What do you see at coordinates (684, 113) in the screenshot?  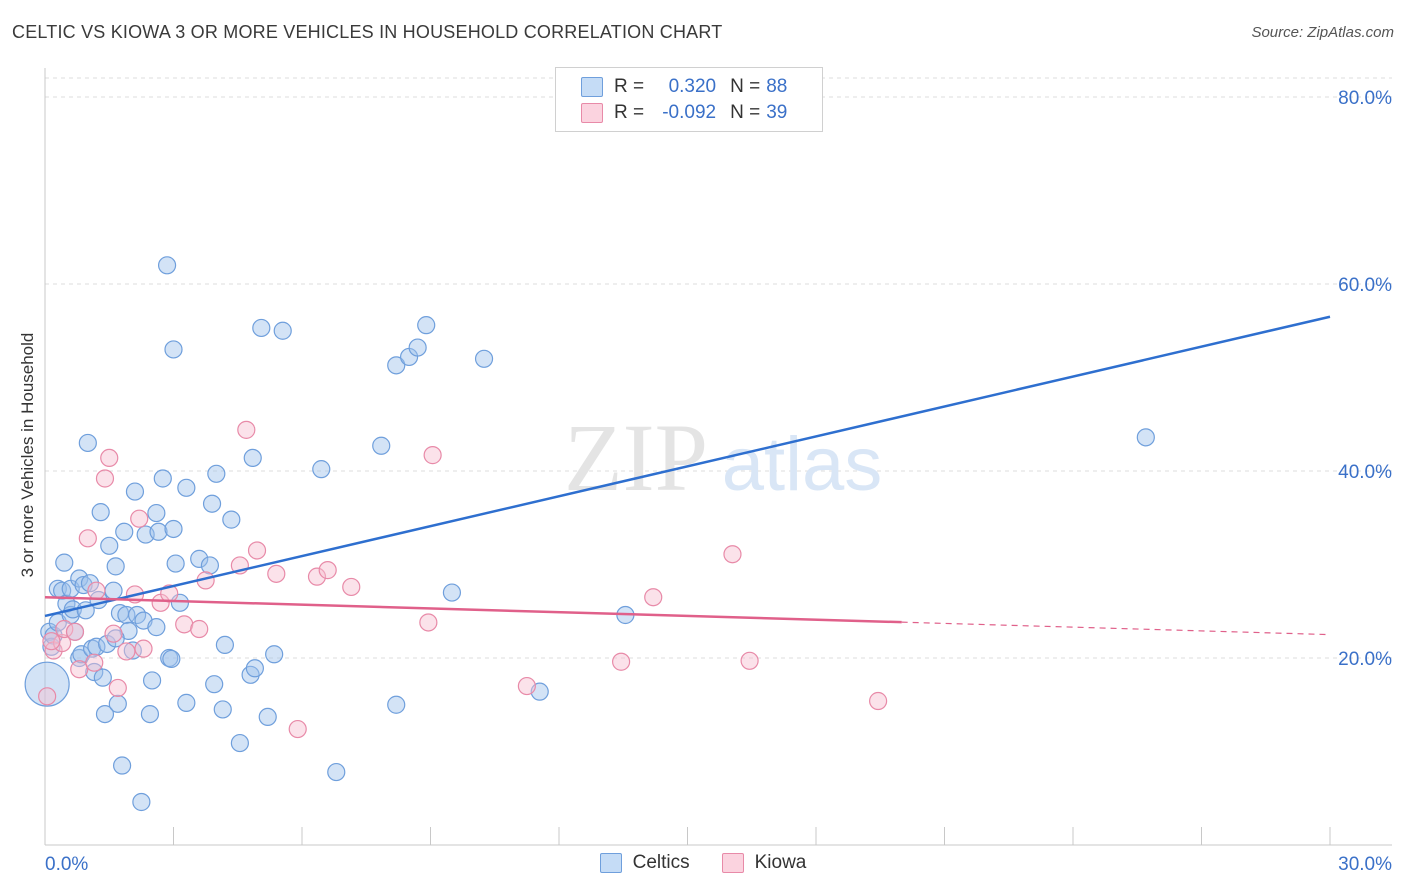 I see `stats-row-kiowa: R = -0.092 N = 39` at bounding box center [684, 113].